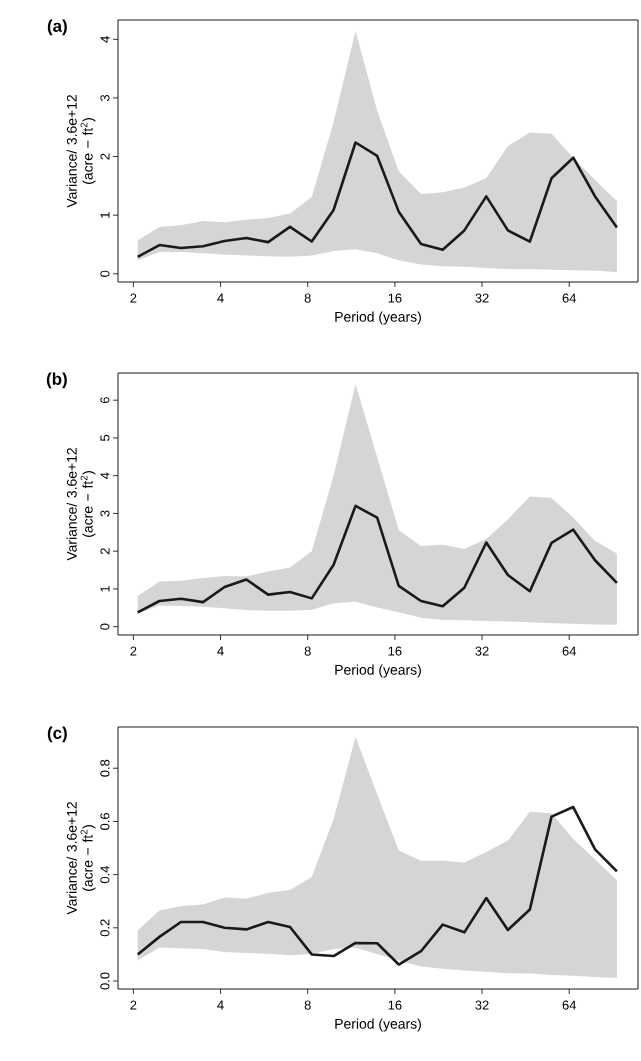 The image size is (641, 1061). Describe the element at coordinates (105, 438) in the screenshot. I see `y-tick-label: 5` at that location.